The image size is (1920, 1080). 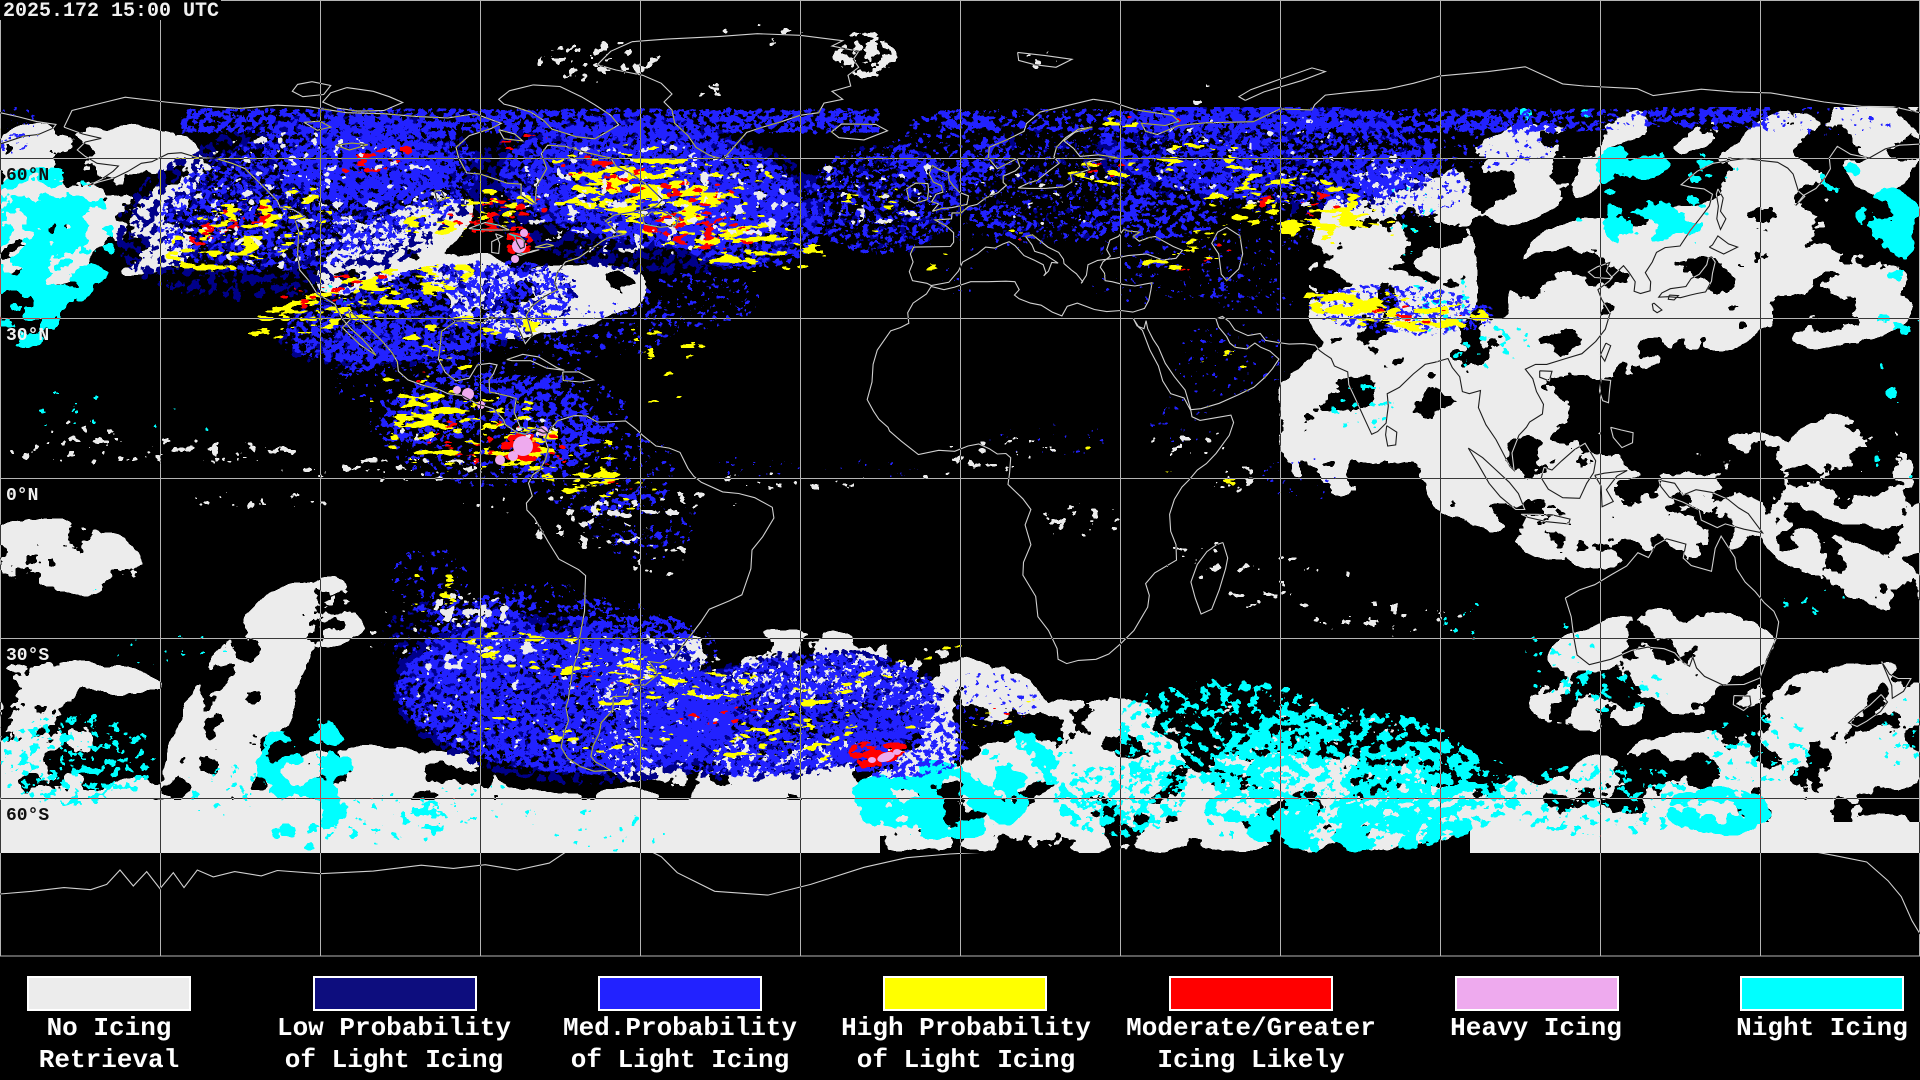 What do you see at coordinates (109, 1060) in the screenshot?
I see `svg-text: Retrieval` at bounding box center [109, 1060].